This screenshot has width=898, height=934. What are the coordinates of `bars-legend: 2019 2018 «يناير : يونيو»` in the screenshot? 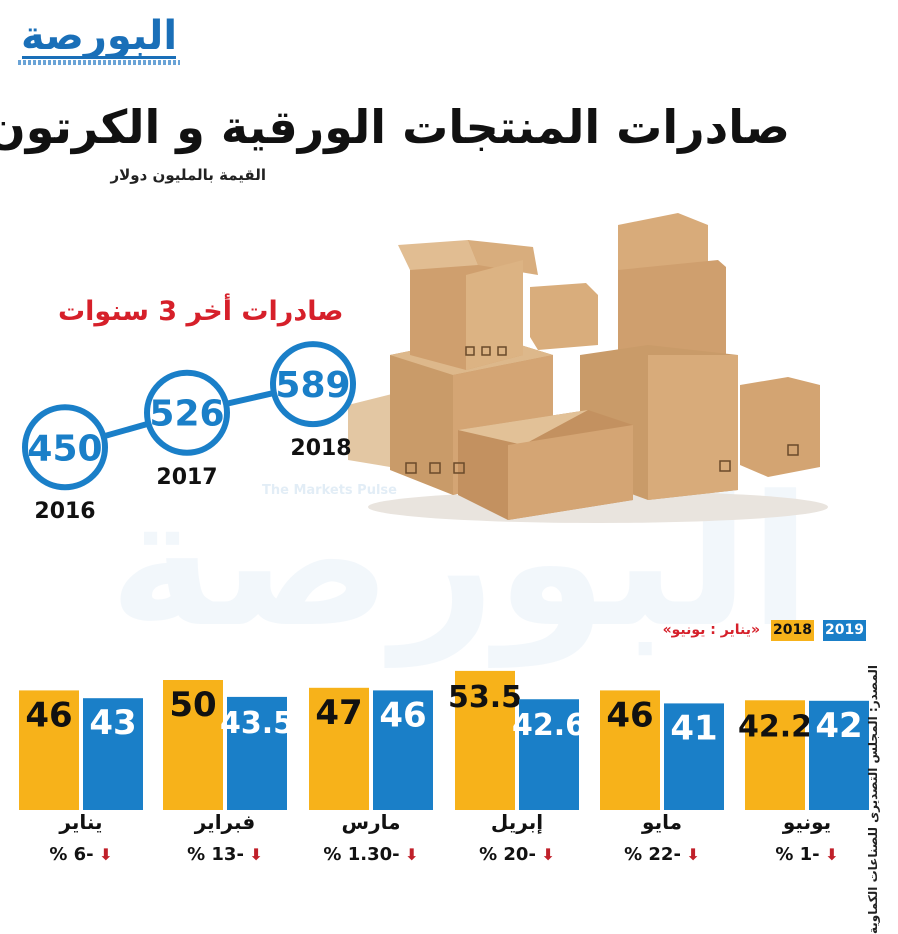 It's located at (741, 631).